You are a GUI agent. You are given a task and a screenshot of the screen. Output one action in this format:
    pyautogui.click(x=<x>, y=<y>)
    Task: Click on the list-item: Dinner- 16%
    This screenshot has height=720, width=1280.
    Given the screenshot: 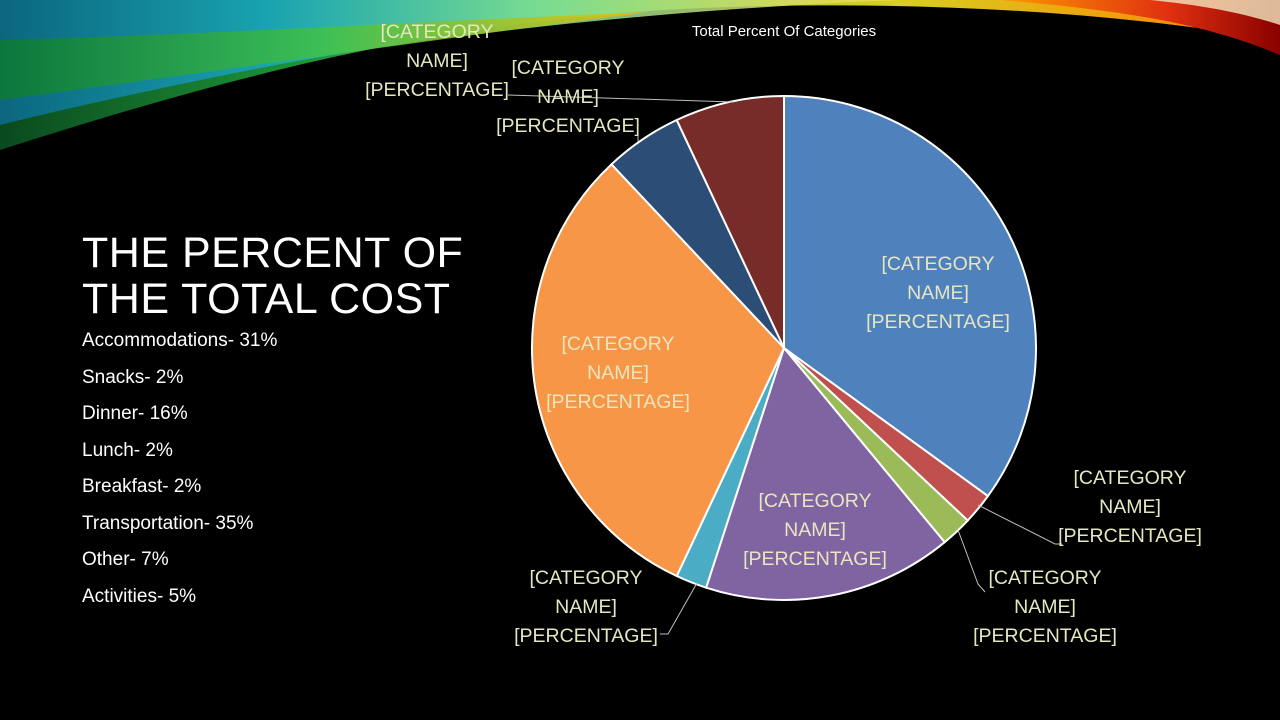 What is the action you would take?
    pyautogui.click(x=135, y=413)
    